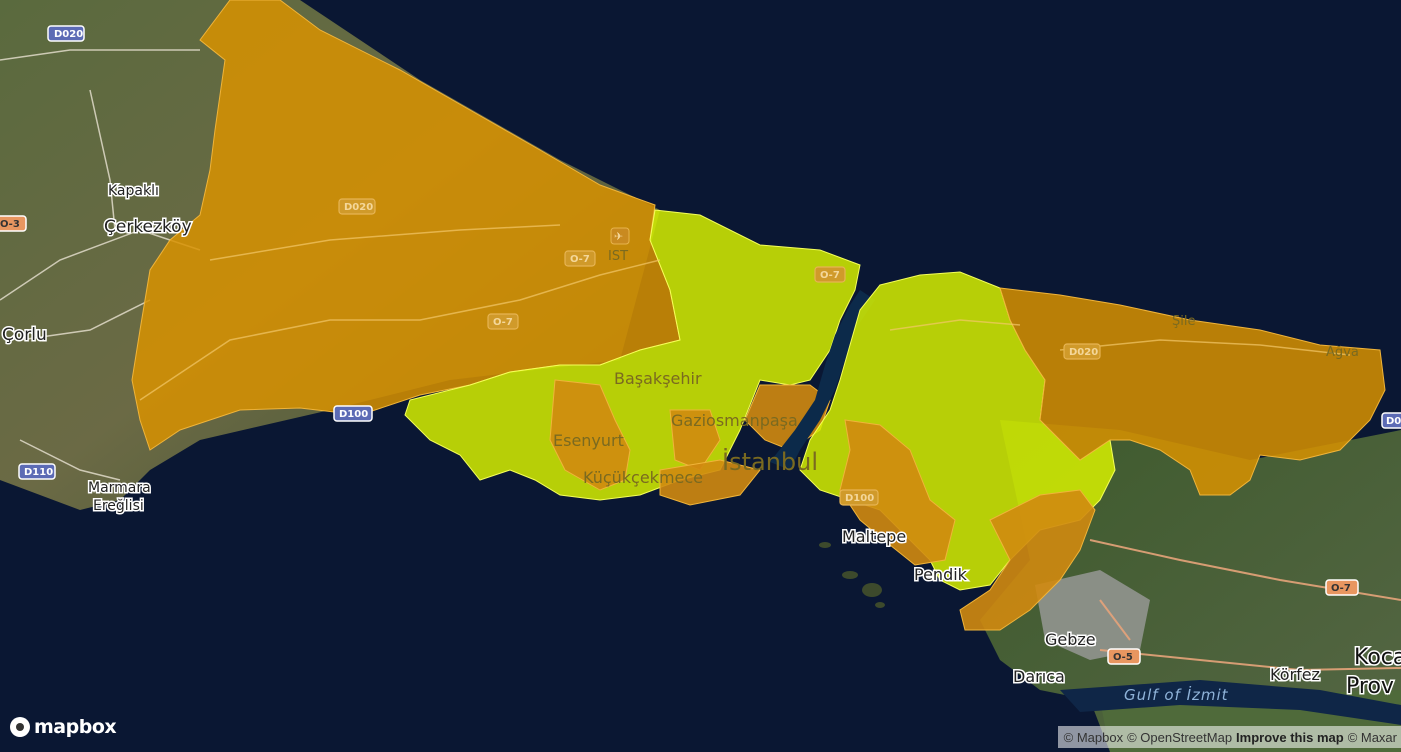 This screenshot has width=1401, height=752. What do you see at coordinates (1342, 352) in the screenshot?
I see `label-agva: Ağva` at bounding box center [1342, 352].